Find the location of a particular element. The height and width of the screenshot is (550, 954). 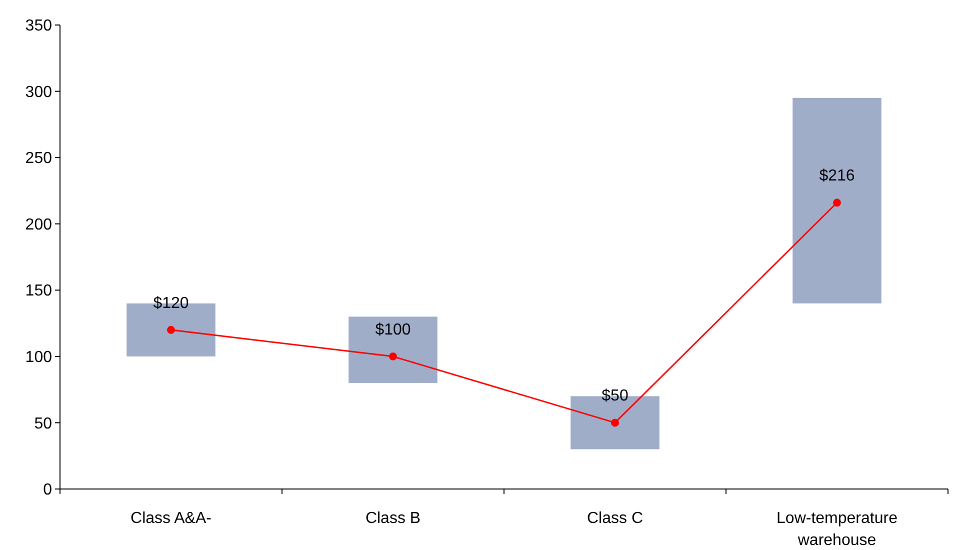

x-tick-label: Class B is located at coordinates (393, 518).